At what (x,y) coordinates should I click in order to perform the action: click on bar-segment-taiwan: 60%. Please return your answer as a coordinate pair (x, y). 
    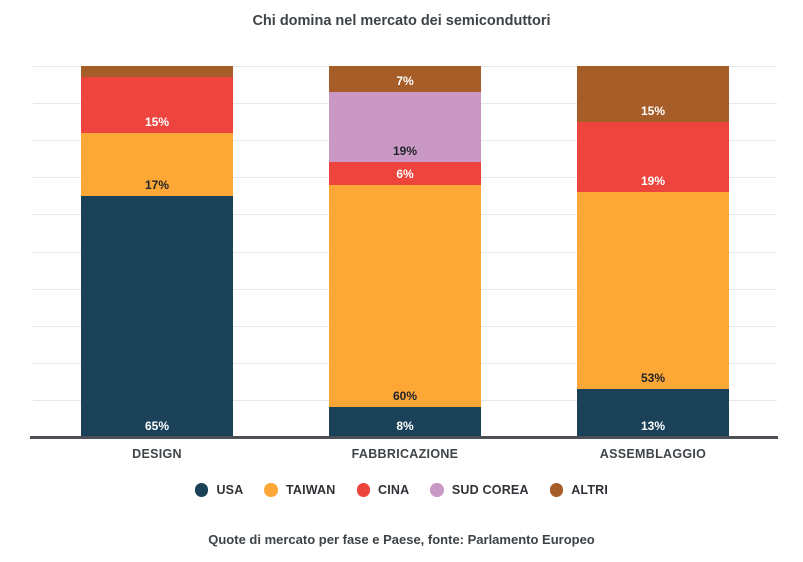
    Looking at the image, I should click on (404, 296).